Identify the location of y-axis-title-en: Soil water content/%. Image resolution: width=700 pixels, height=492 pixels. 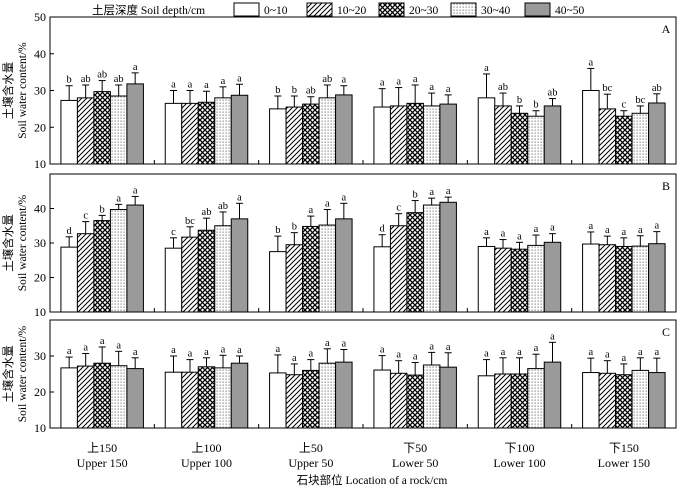
(23, 373).